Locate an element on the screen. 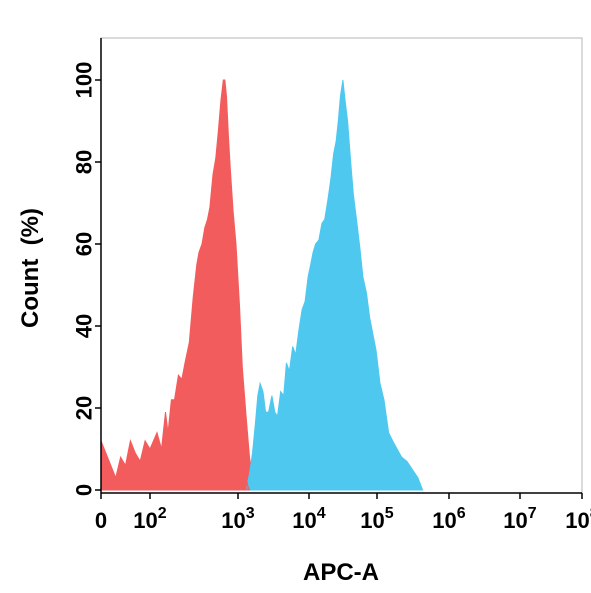 The height and width of the screenshot is (593, 591). x-tick-label: 10³ is located at coordinates (237, 519).